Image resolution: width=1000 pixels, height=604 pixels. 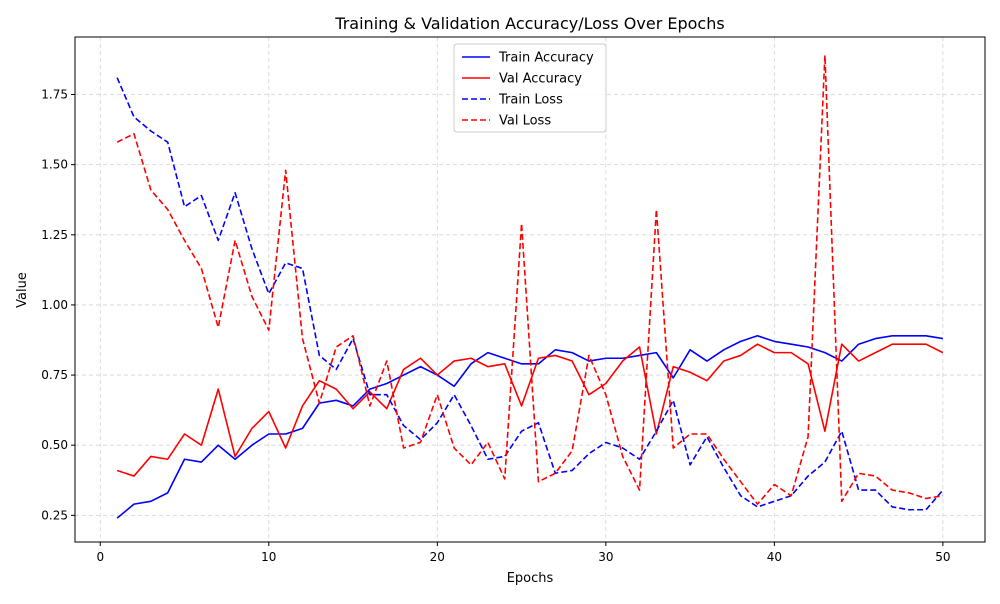 I want to click on y-tick-label: 0.75, so click(x=54, y=375).